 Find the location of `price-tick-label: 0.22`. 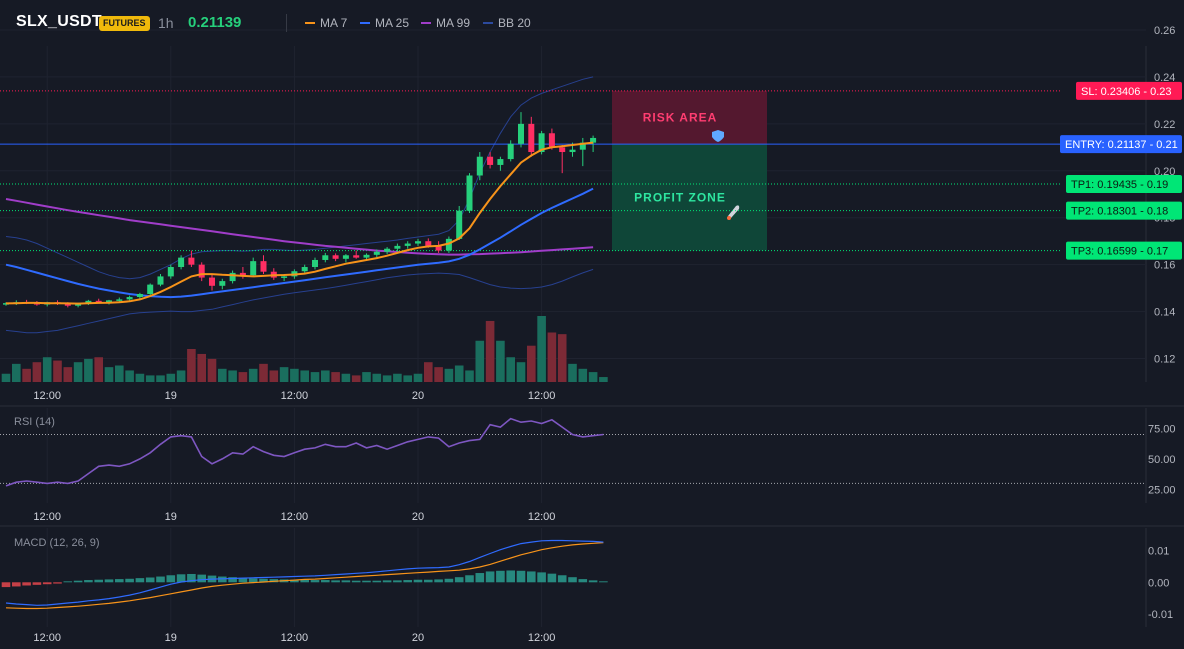

price-tick-label: 0.22 is located at coordinates (1164, 125).